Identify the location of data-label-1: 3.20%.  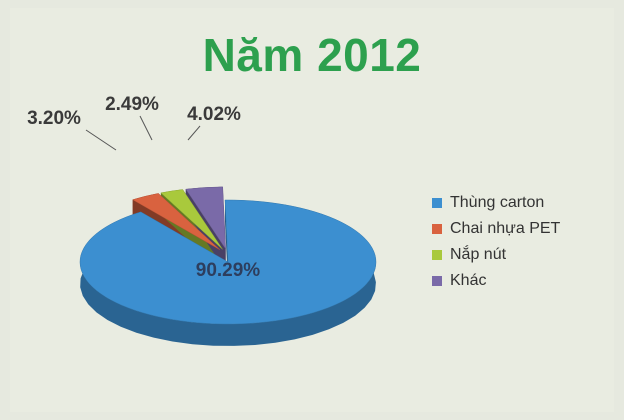
(54, 118).